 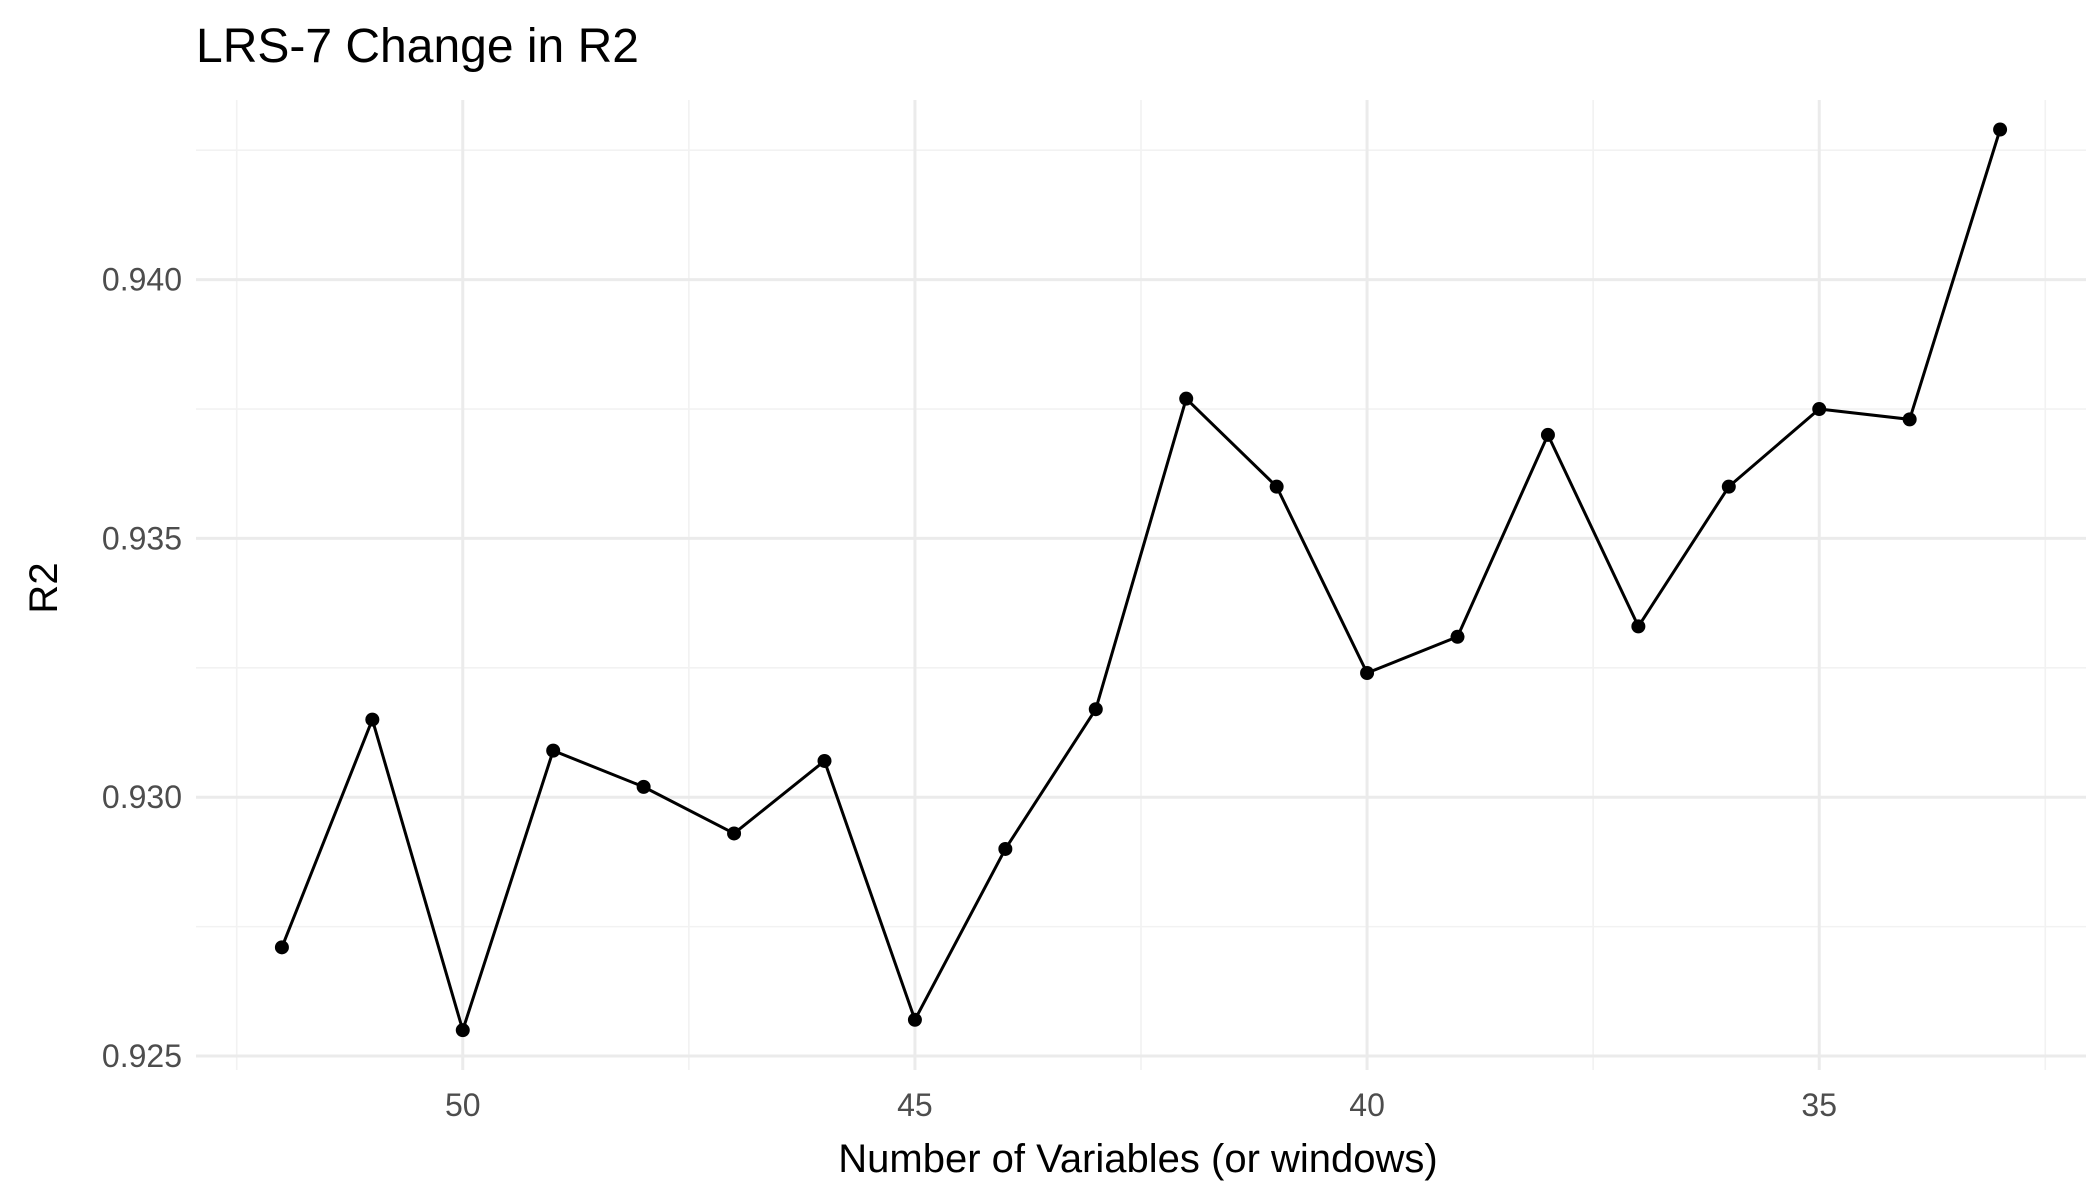 I want to click on x-tick-label: 45, so click(x=915, y=1105).